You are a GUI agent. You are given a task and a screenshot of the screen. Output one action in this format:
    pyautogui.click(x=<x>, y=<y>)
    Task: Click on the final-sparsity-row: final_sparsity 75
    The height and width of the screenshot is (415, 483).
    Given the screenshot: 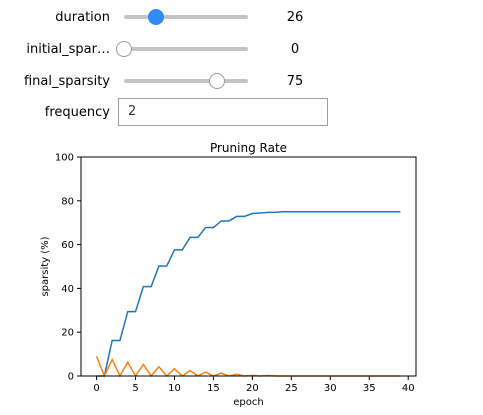 What is the action you would take?
    pyautogui.click(x=151, y=81)
    